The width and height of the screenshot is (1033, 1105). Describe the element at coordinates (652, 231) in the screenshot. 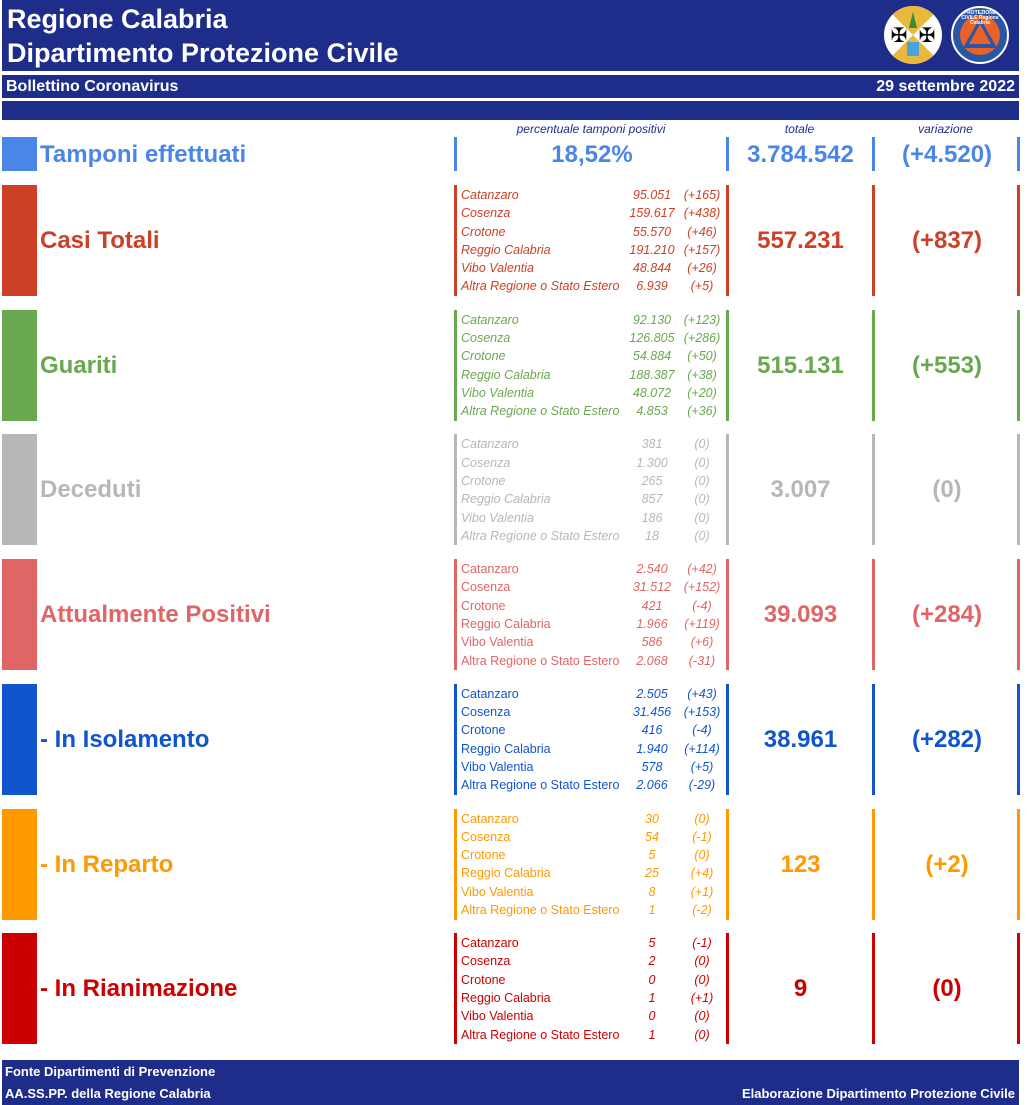

I see `province-value: 55.570` at that location.